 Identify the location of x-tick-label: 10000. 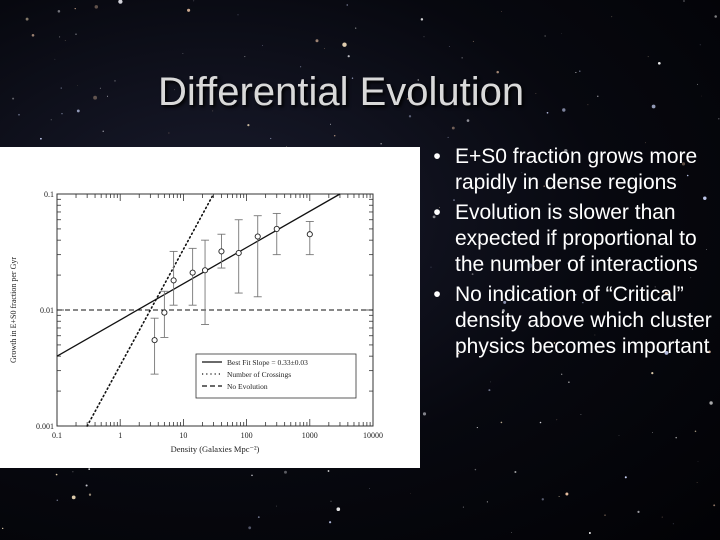
(373, 435).